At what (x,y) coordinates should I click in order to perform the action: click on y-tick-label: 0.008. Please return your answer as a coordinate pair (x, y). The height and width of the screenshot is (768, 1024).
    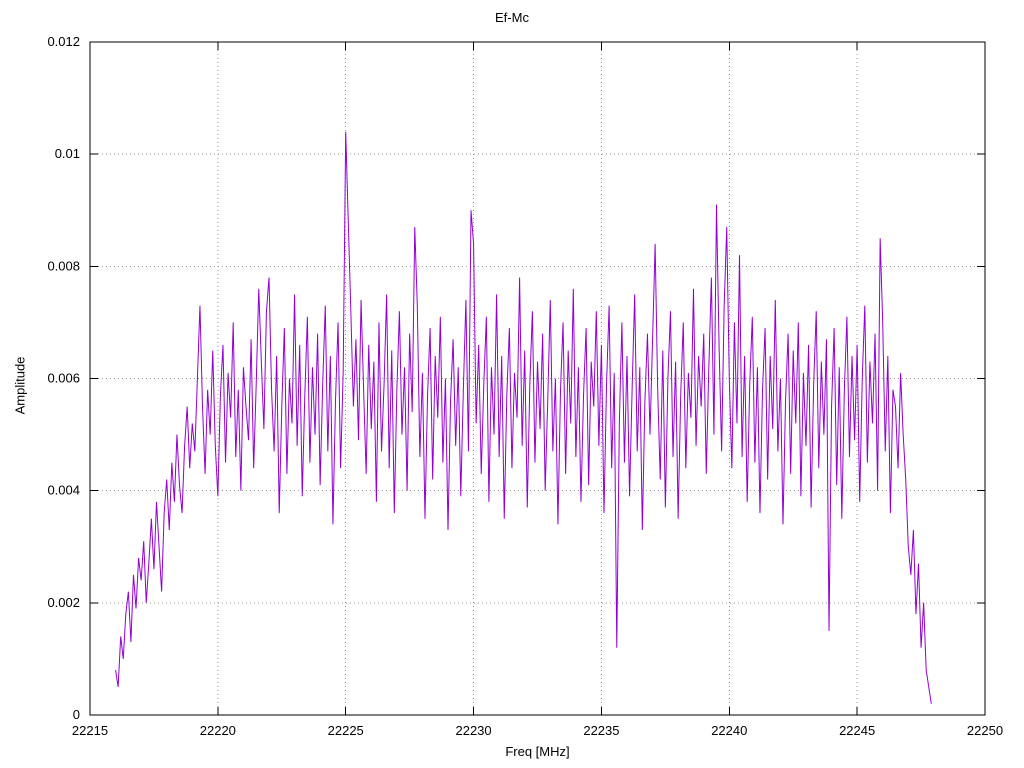
    Looking at the image, I should click on (63, 265).